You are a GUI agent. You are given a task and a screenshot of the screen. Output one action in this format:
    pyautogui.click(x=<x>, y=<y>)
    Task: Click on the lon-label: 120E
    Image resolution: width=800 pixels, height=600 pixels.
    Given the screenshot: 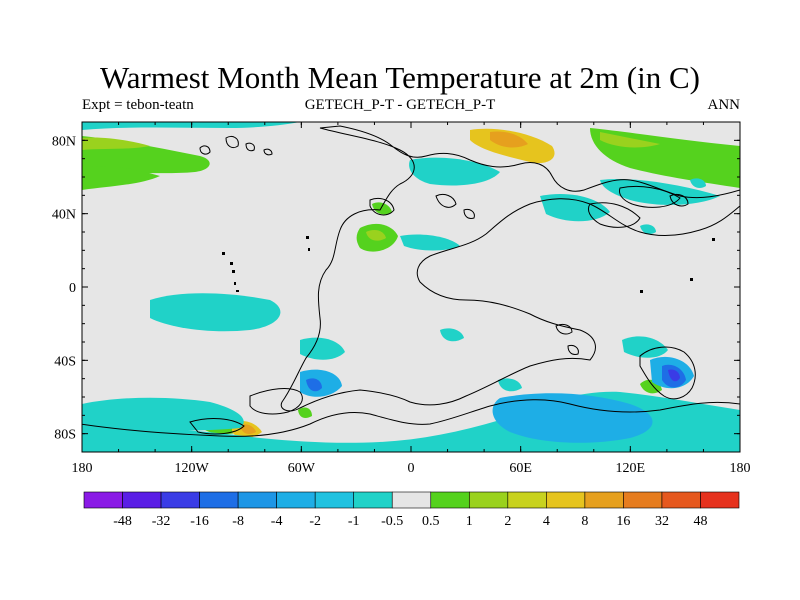 What is the action you would take?
    pyautogui.click(x=631, y=468)
    